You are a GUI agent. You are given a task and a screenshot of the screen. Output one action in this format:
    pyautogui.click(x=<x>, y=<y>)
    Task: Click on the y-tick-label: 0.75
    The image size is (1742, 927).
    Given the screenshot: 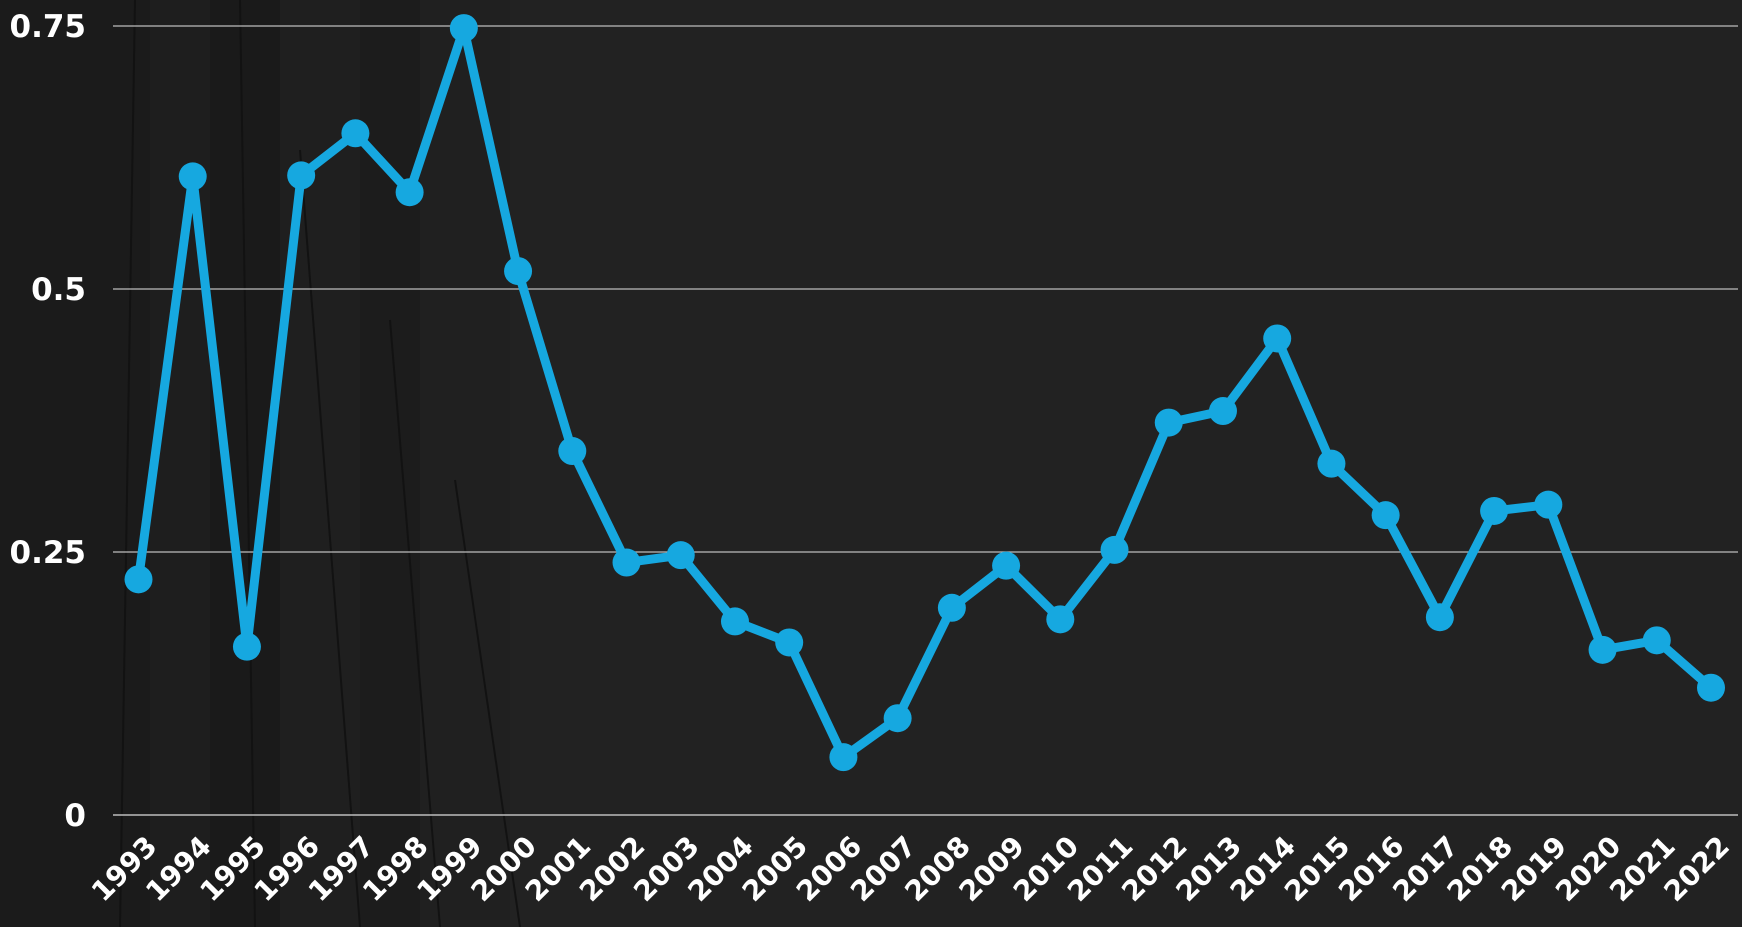 What is the action you would take?
    pyautogui.click(x=48, y=27)
    